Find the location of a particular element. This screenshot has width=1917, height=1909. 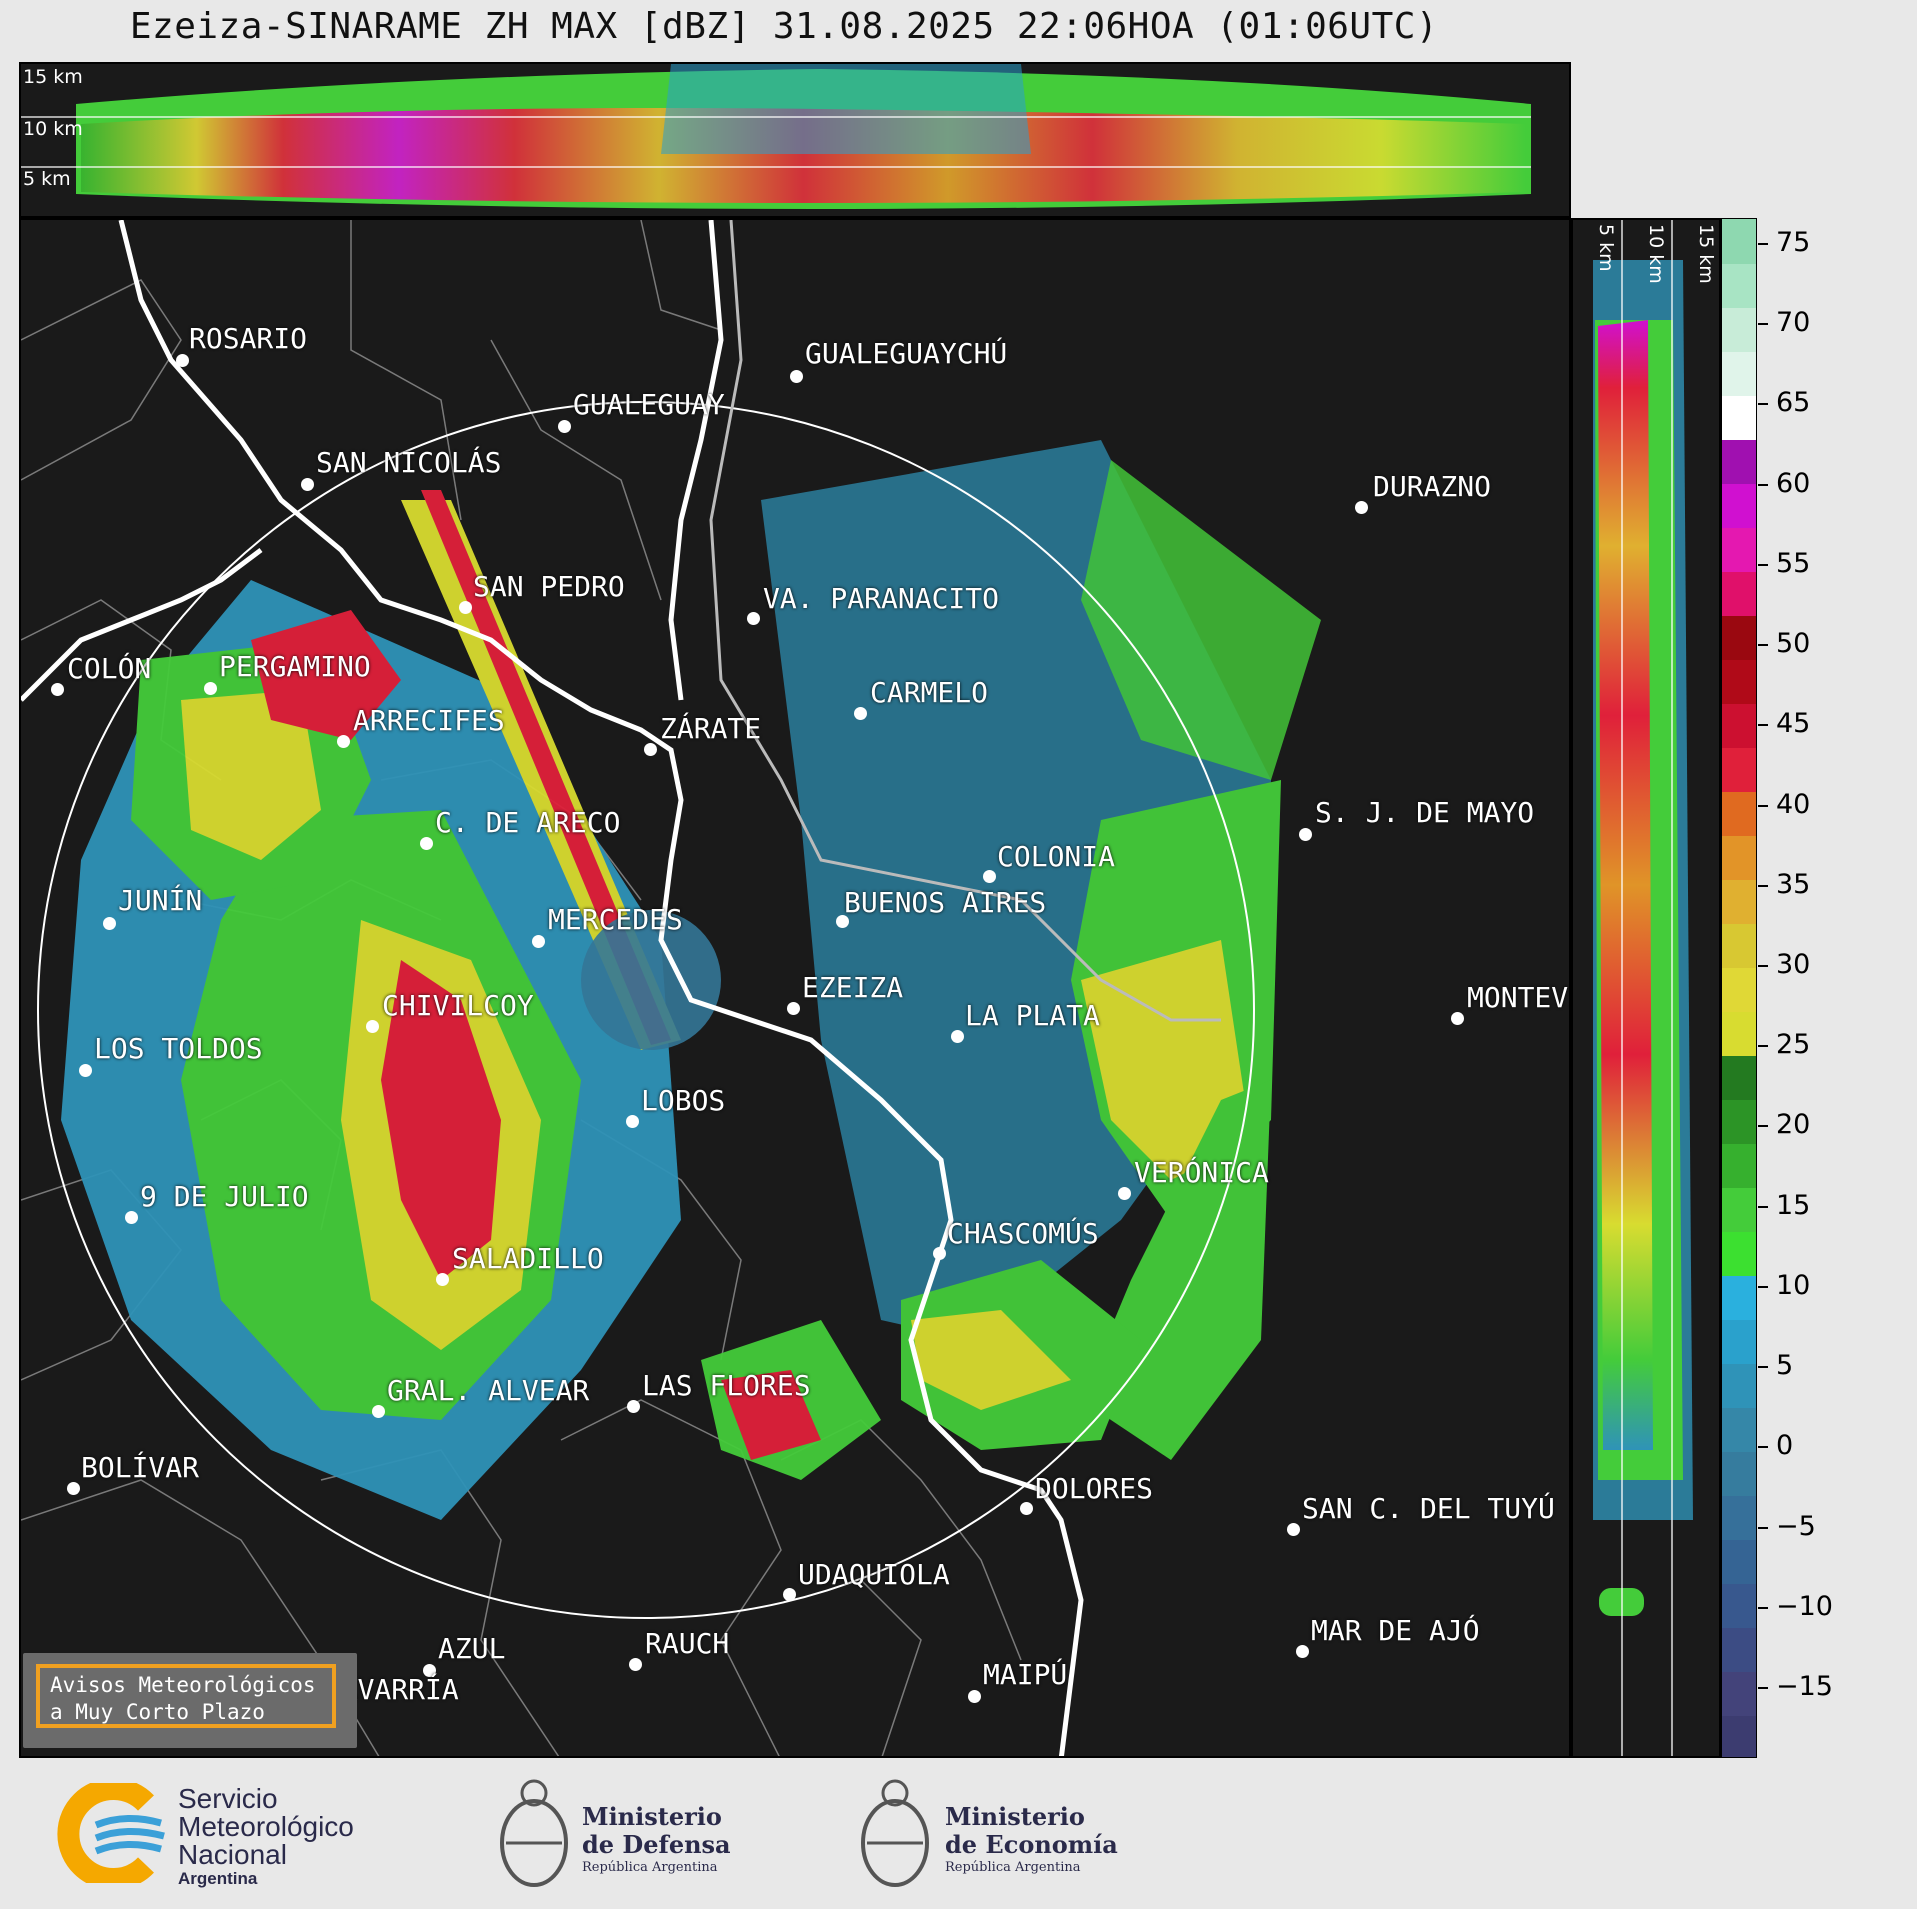

colorbar-tick-label: 55 is located at coordinates (1793, 563).